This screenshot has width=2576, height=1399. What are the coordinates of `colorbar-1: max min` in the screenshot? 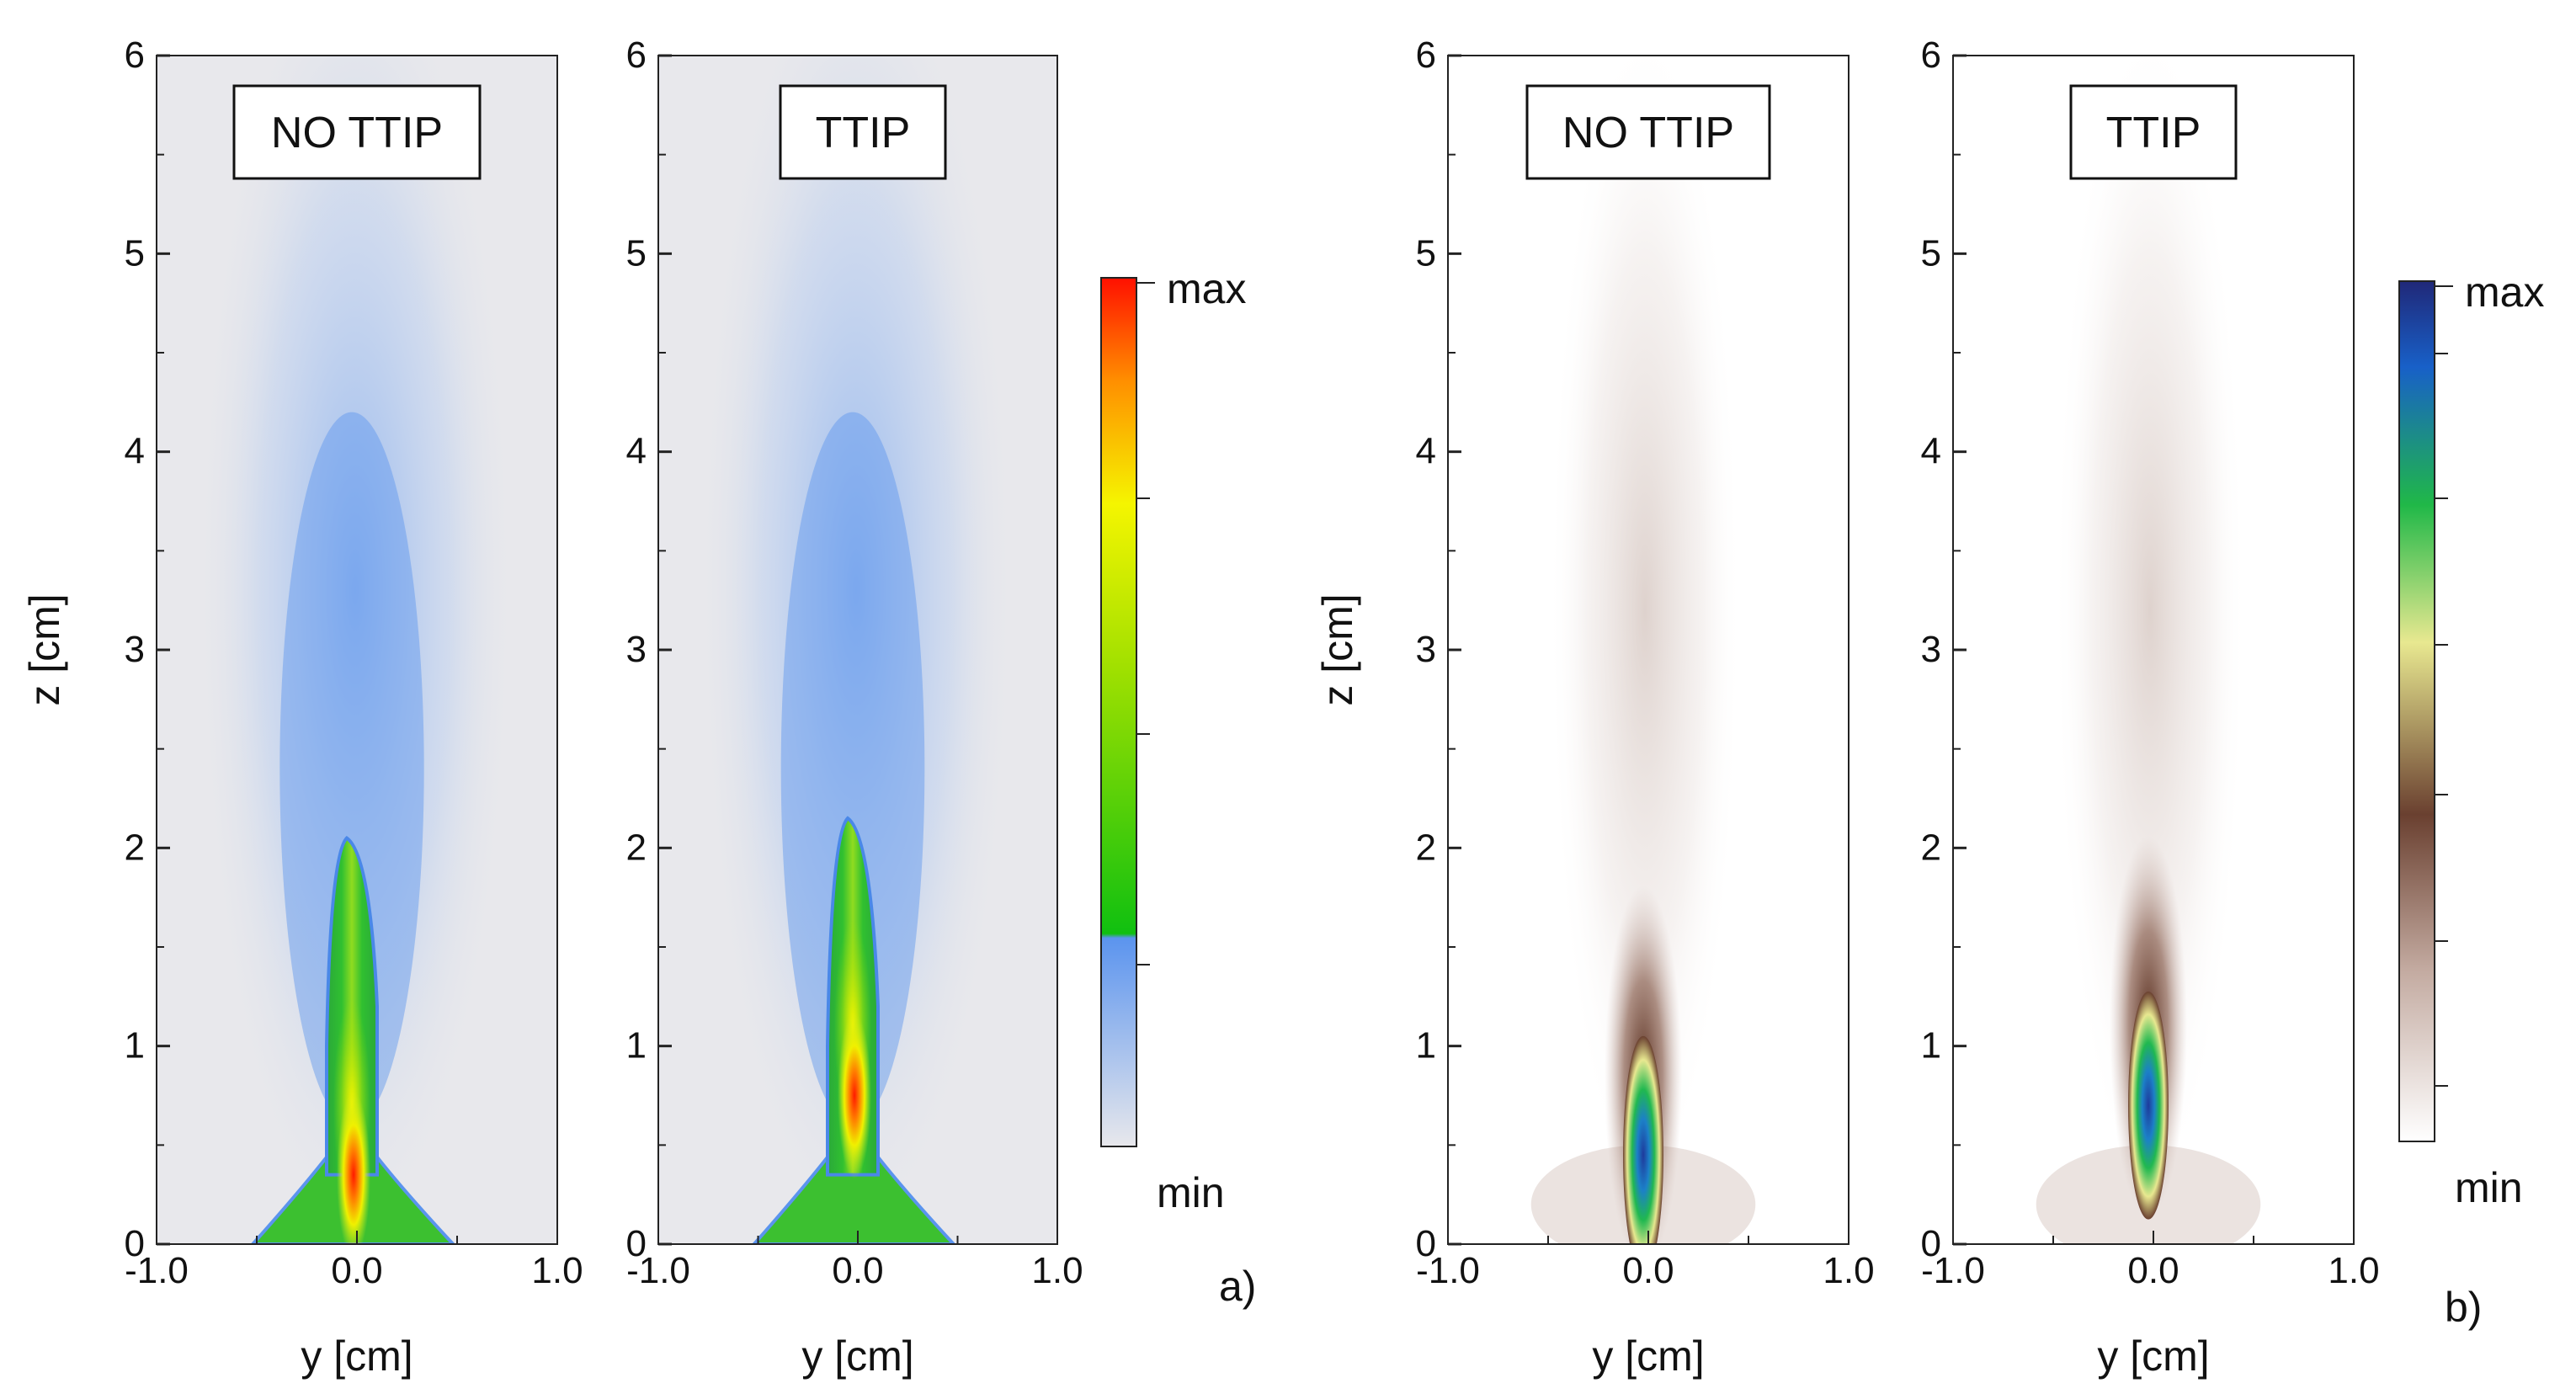 It's located at (1173, 740).